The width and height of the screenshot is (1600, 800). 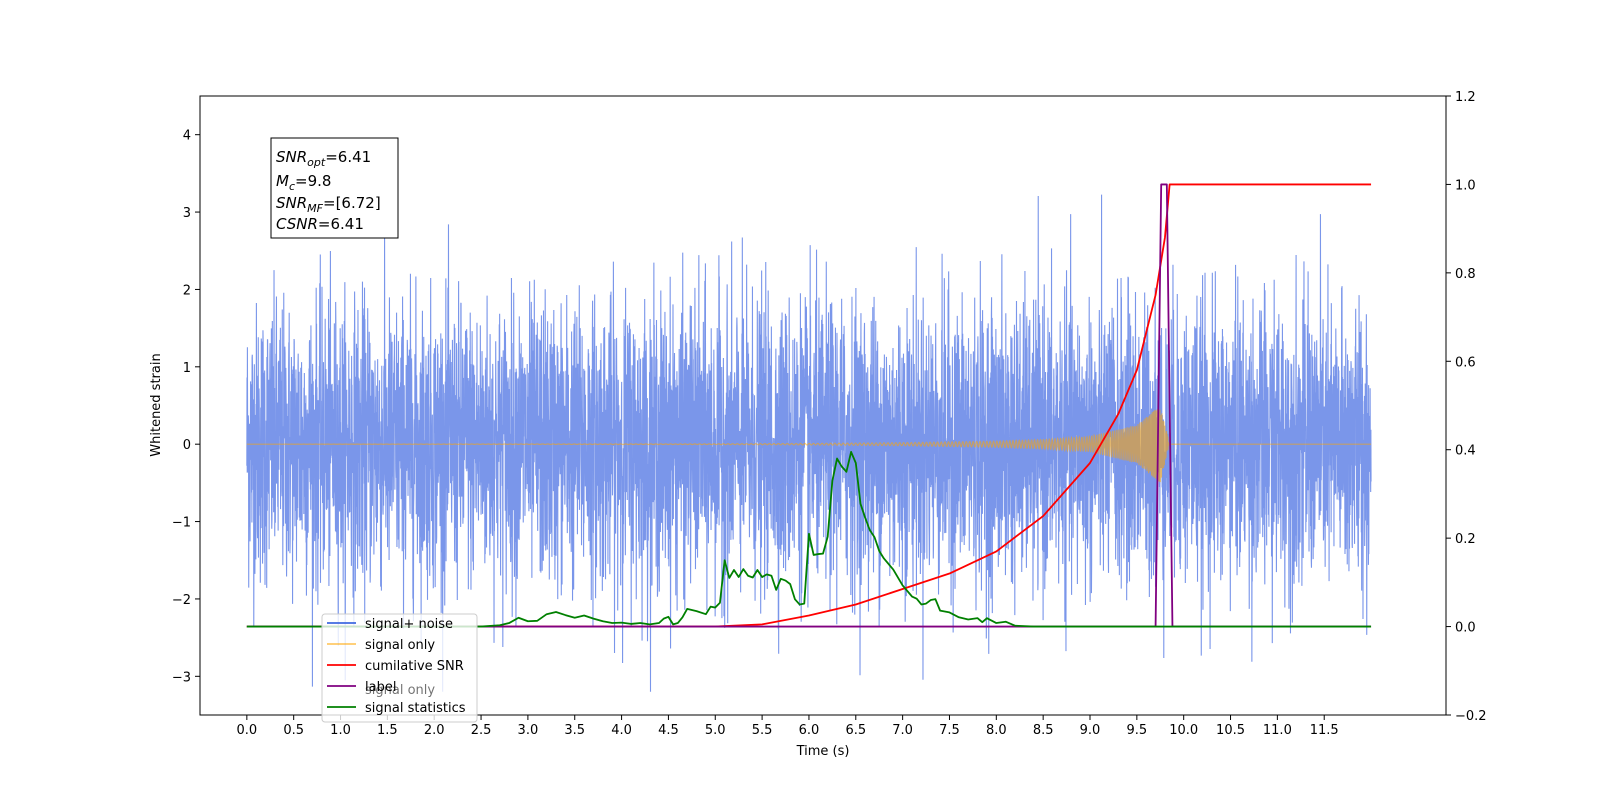 I want to click on snr-opt-value: 6.41, so click(x=354, y=157).